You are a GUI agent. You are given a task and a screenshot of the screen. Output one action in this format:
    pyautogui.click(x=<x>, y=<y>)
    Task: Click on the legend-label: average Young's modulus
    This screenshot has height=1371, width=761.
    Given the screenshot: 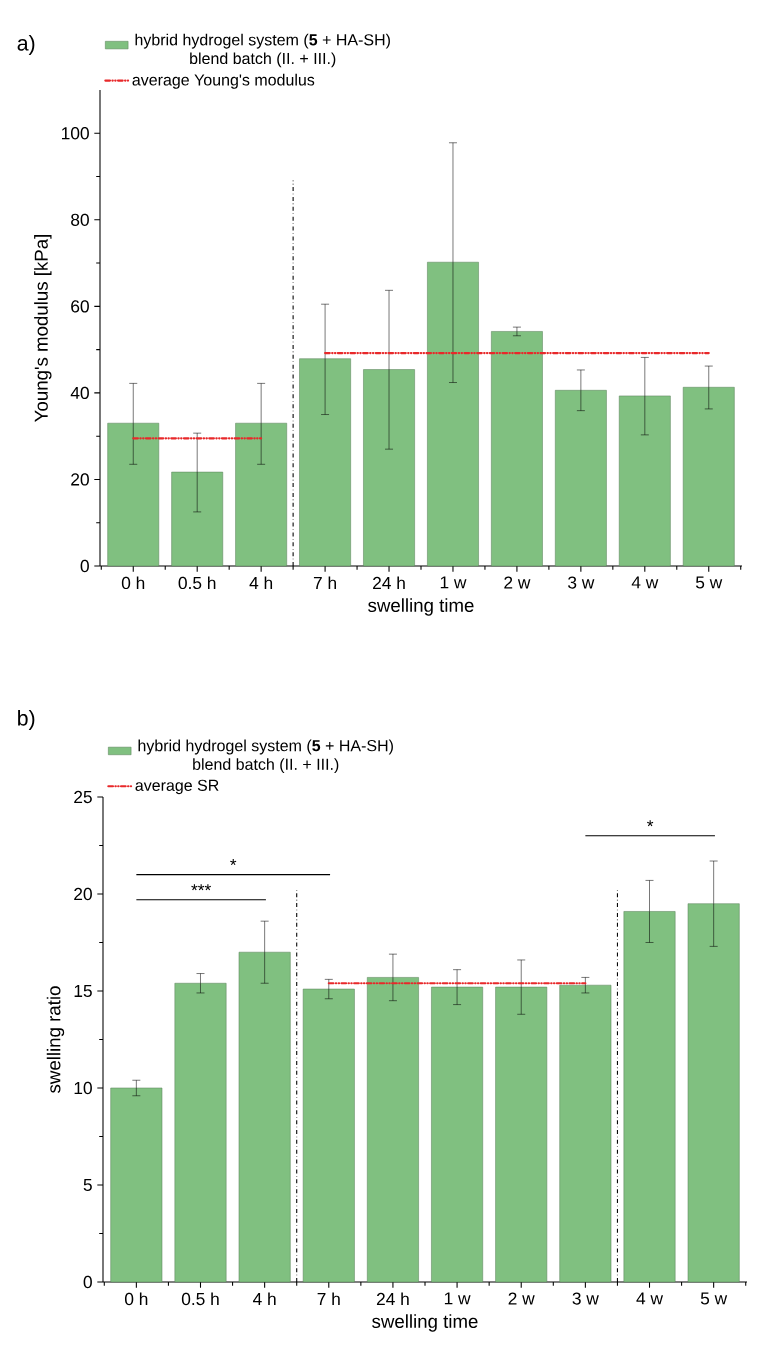 What is the action you would take?
    pyautogui.click(x=223, y=81)
    